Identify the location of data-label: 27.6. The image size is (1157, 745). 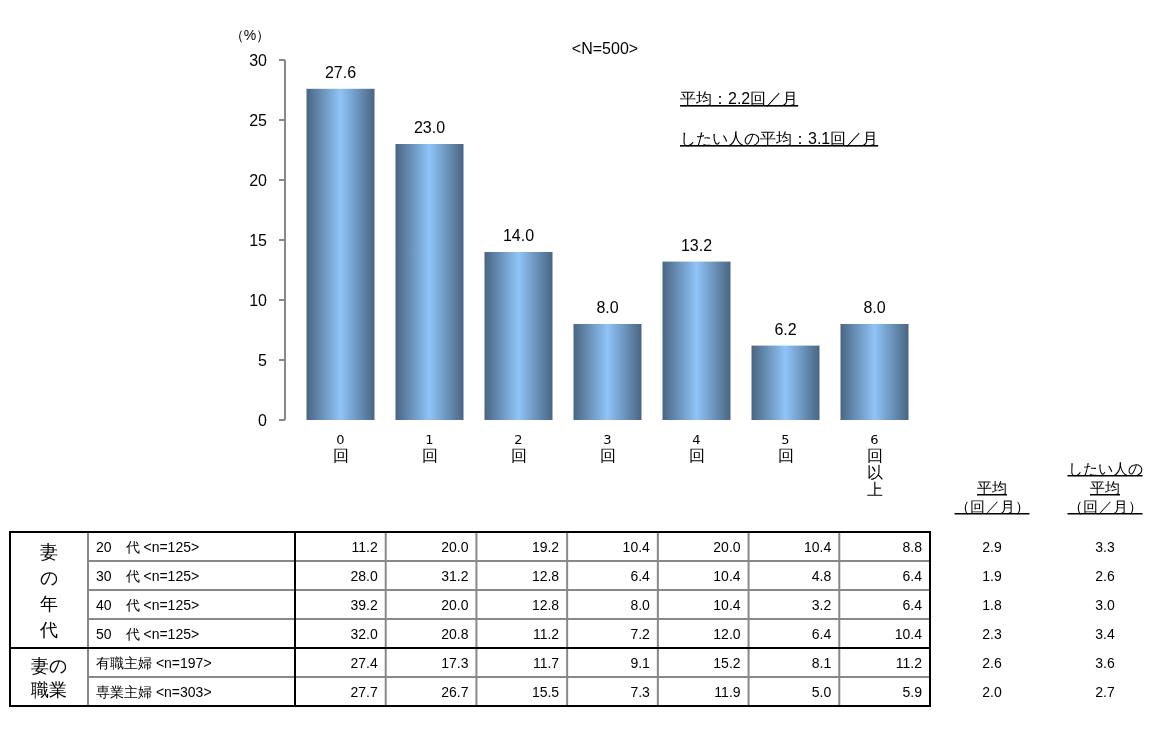
(340, 72).